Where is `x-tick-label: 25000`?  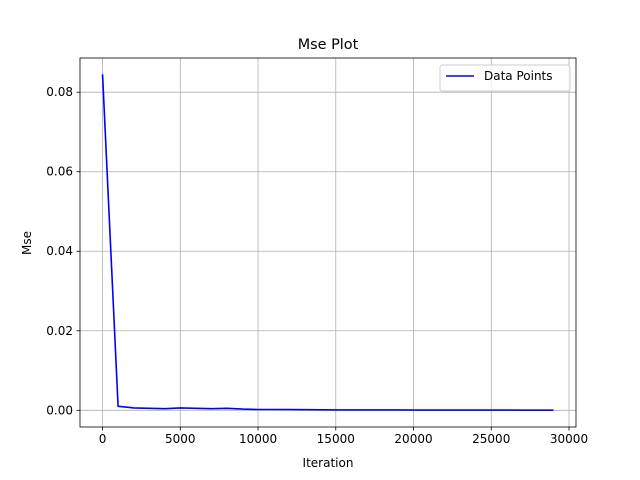 x-tick-label: 25000 is located at coordinates (491, 439).